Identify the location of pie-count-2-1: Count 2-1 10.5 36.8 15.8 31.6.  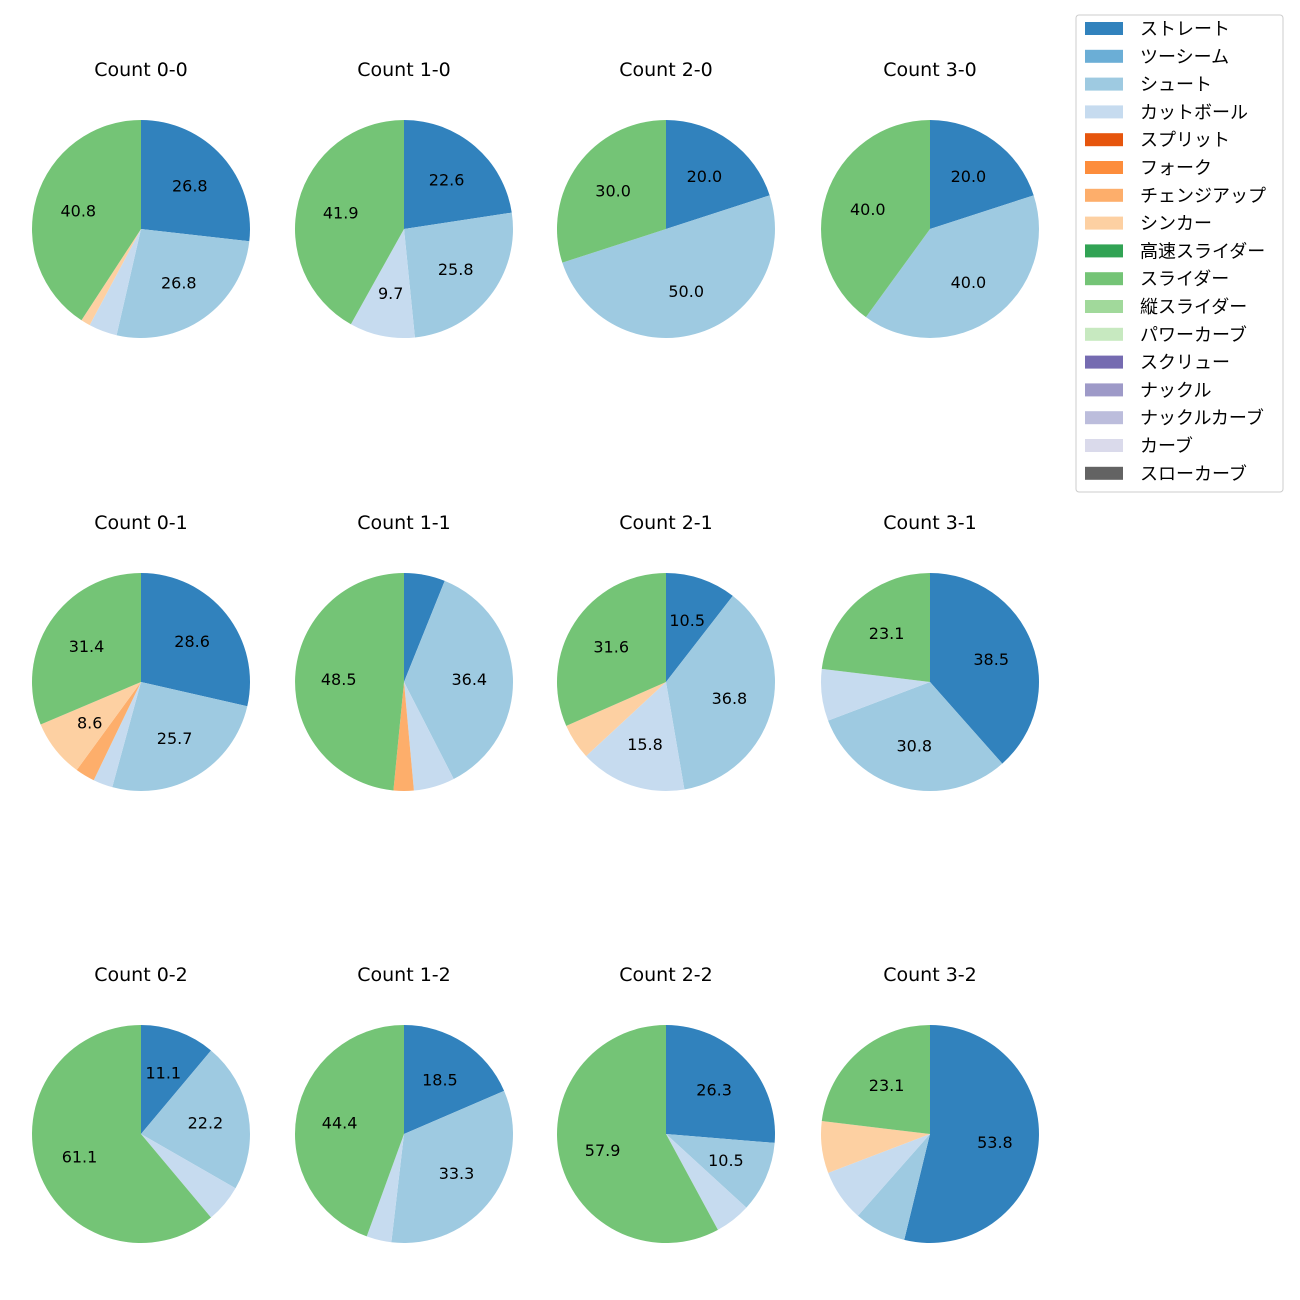
(666, 652).